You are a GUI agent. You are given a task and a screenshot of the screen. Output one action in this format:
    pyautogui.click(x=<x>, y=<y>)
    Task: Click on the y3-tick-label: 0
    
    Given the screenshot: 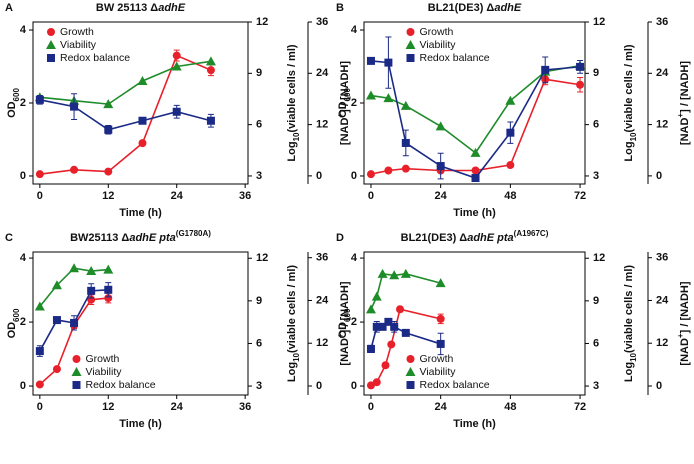 What is the action you would take?
    pyautogui.click(x=319, y=386)
    